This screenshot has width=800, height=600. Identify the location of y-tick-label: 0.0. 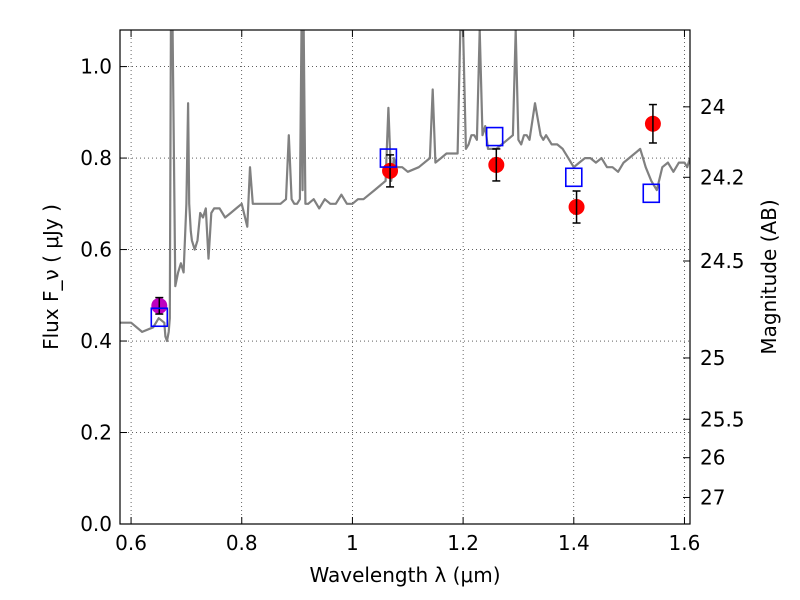
(96, 524).